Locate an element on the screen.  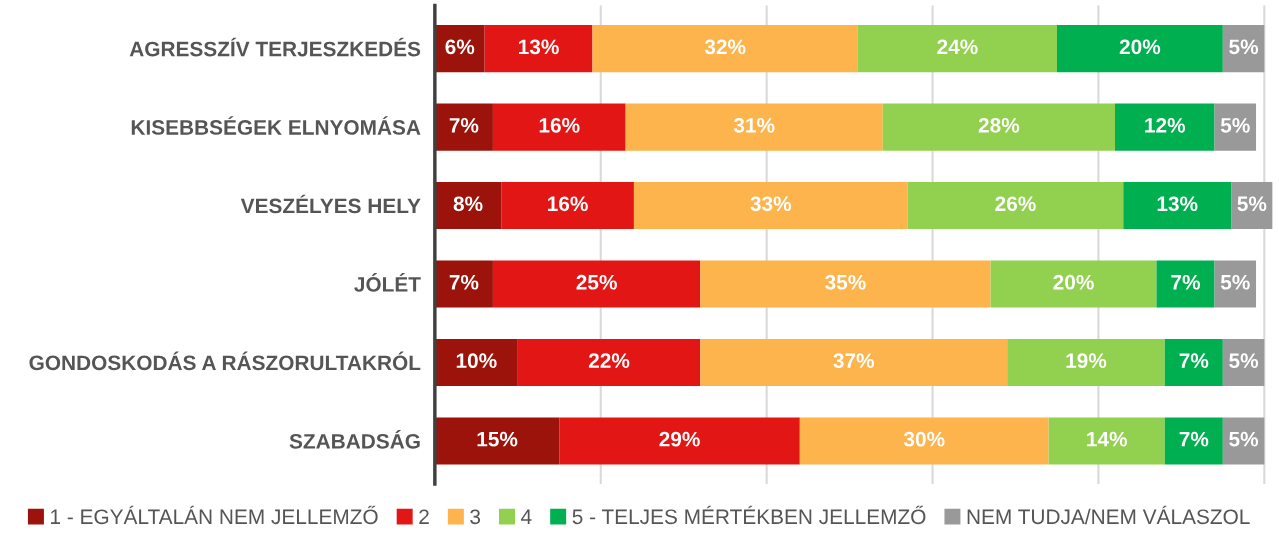
data-label: 10% is located at coordinates (476, 361).